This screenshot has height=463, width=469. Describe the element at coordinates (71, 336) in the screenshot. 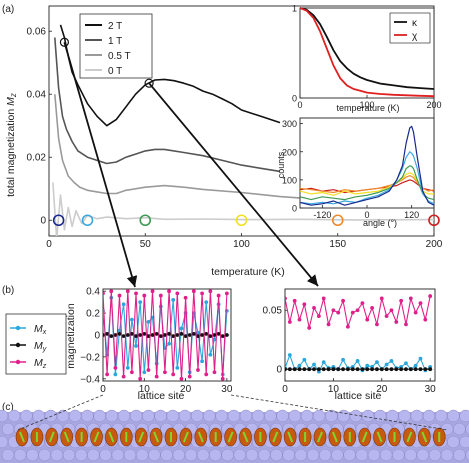

I see `panel-b-left-ylabel: magnetization` at that location.